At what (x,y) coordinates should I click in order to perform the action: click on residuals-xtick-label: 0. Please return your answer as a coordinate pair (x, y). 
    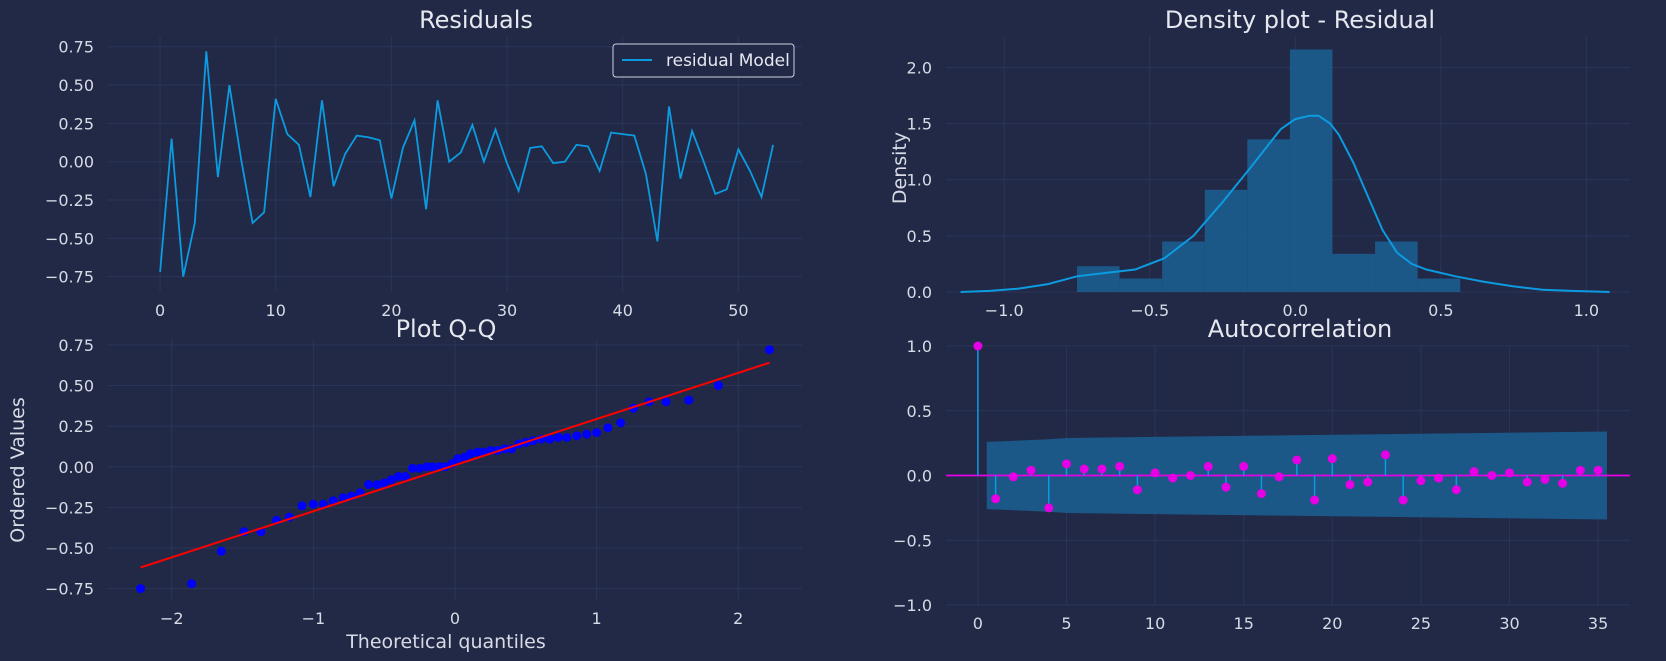
    Looking at the image, I should click on (160, 310).